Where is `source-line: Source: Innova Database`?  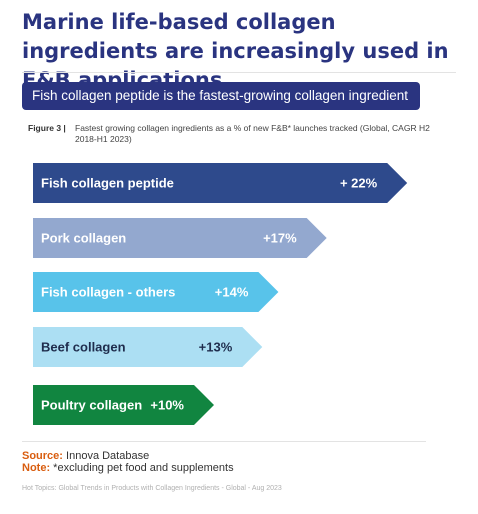
source-line: Source: Innova Database is located at coordinates (85, 456).